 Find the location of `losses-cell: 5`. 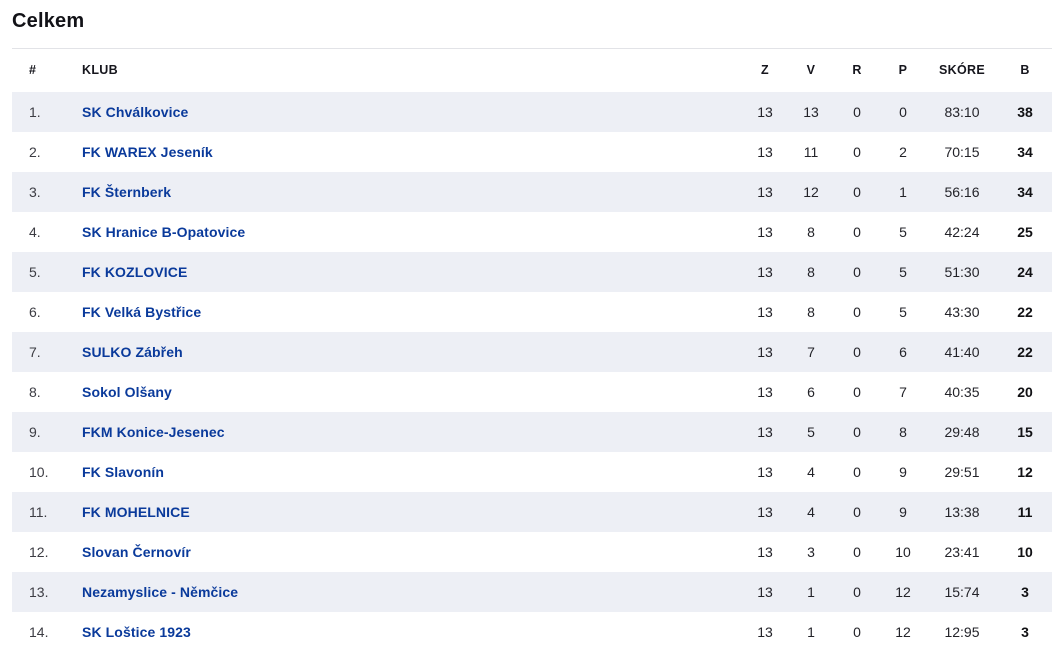

losses-cell: 5 is located at coordinates (903, 311).